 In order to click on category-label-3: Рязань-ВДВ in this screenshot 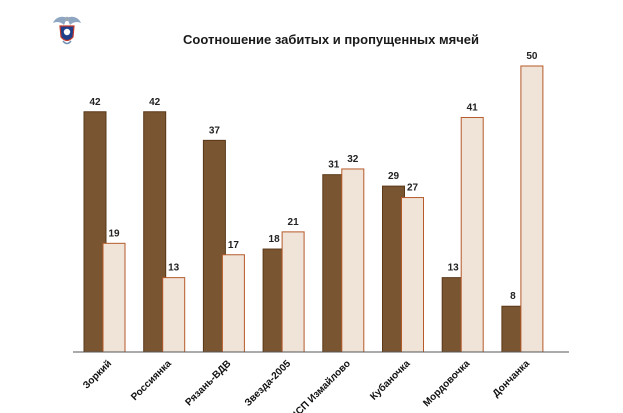, I will do `click(209, 383)`.